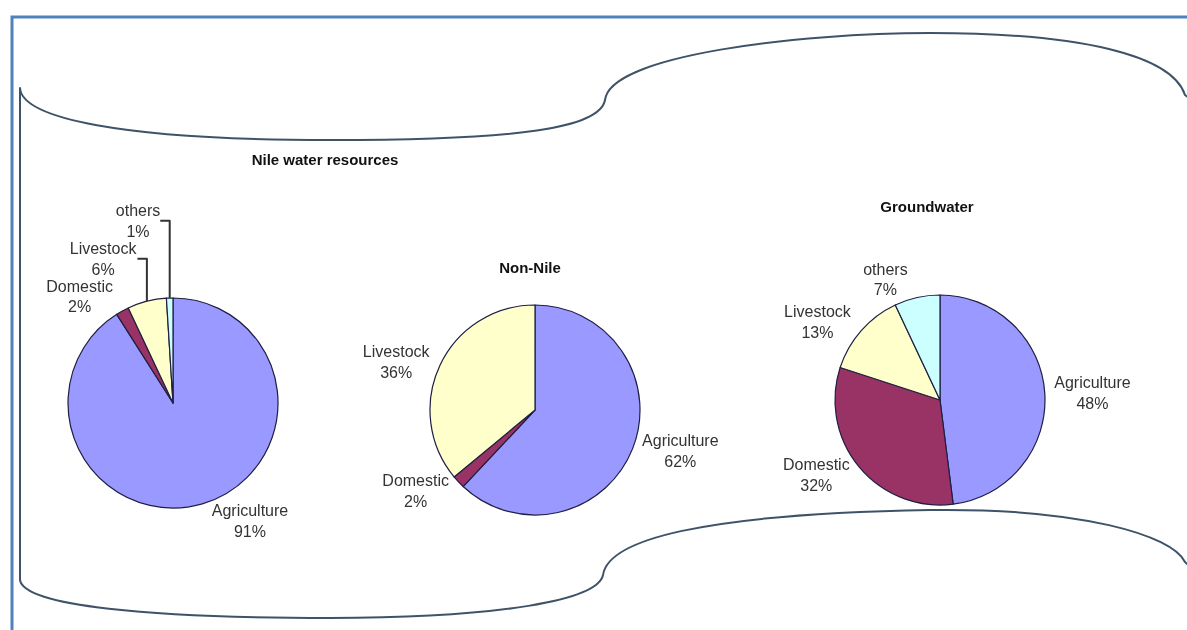 This screenshot has width=1187, height=630. I want to click on data-label: 1%, so click(138, 231).